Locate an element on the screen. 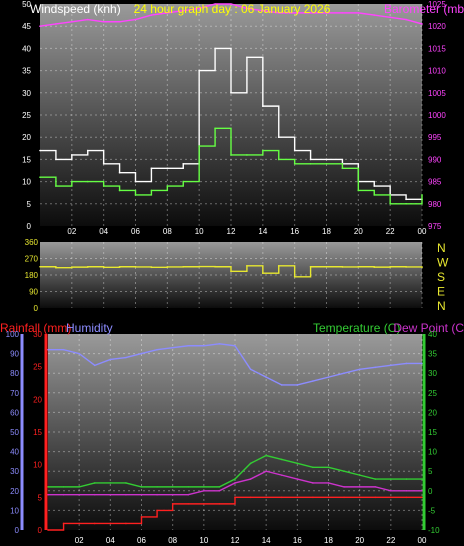 This screenshot has height=546, width=464. compass-letter: E is located at coordinates (441, 292).